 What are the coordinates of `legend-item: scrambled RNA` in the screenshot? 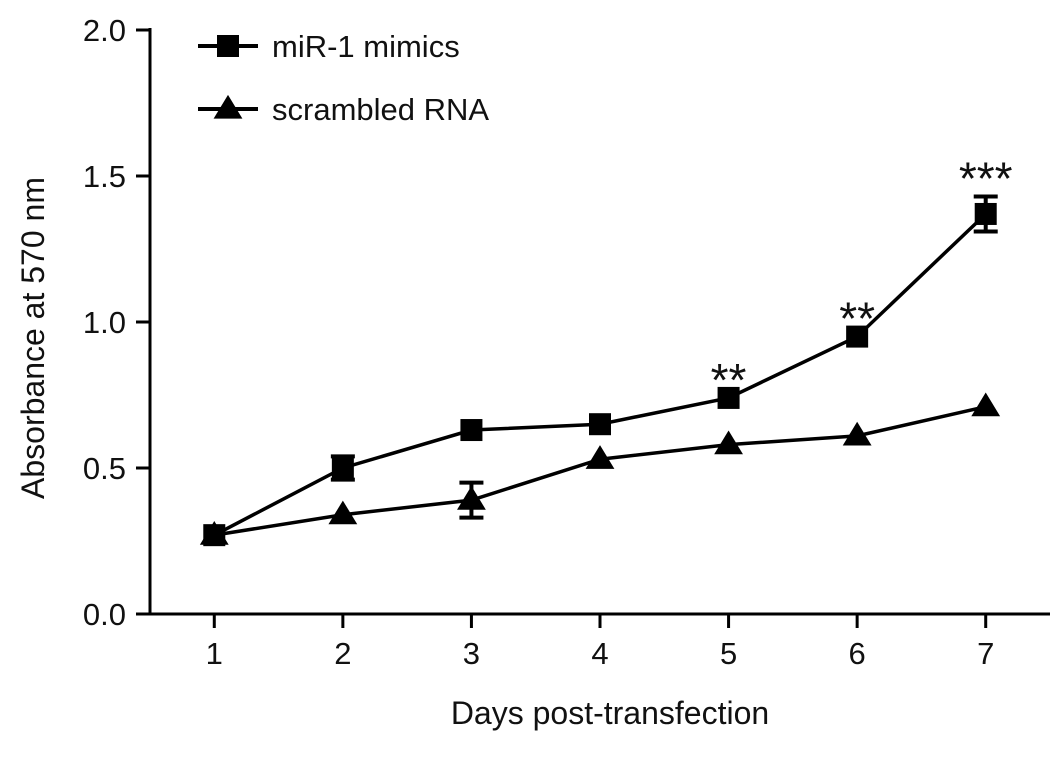 It's located at (343, 109).